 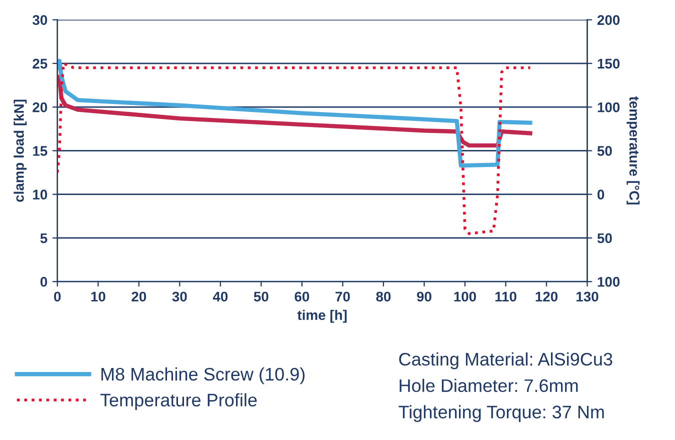 I want to click on x-tick-label: 130, so click(x=587, y=297).